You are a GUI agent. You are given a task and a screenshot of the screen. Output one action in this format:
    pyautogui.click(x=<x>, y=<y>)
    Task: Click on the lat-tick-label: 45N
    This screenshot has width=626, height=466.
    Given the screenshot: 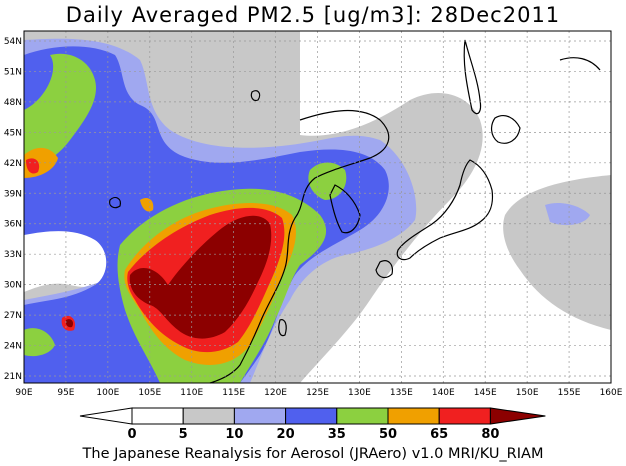 What is the action you would take?
    pyautogui.click(x=13, y=133)
    